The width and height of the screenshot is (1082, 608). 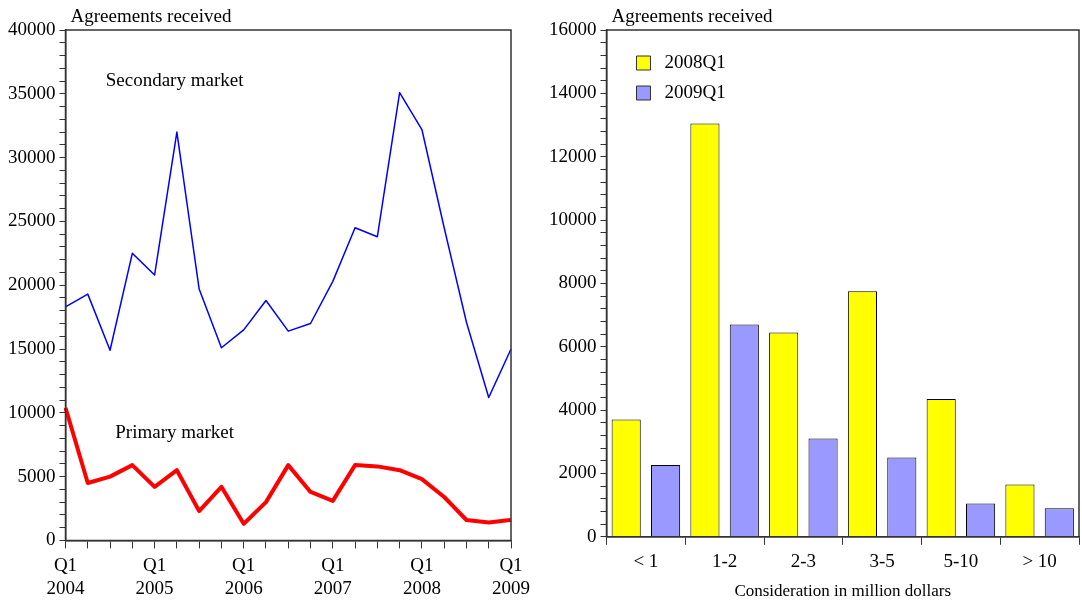 What do you see at coordinates (511, 575) in the screenshot?
I see `x-tick-label: Q1 2009` at bounding box center [511, 575].